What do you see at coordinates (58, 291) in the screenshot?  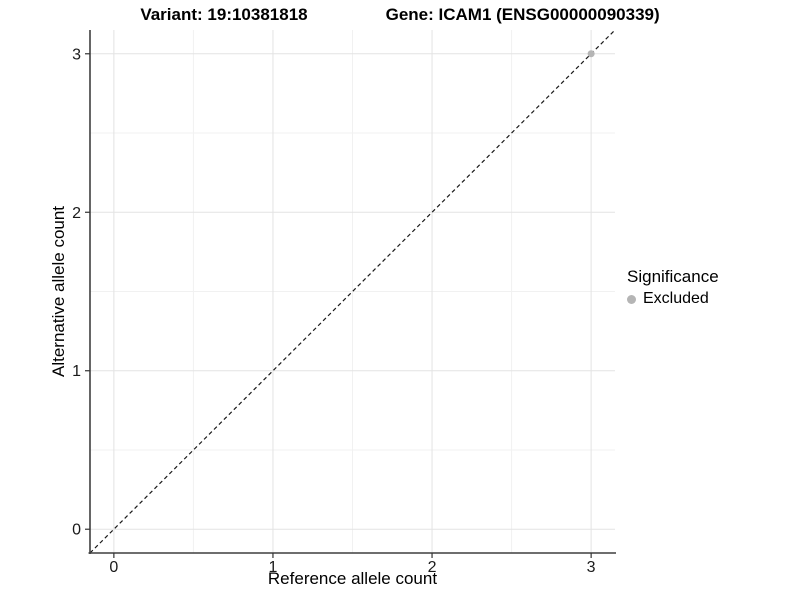 I see `y-axis-title: Alternative allele count` at bounding box center [58, 291].